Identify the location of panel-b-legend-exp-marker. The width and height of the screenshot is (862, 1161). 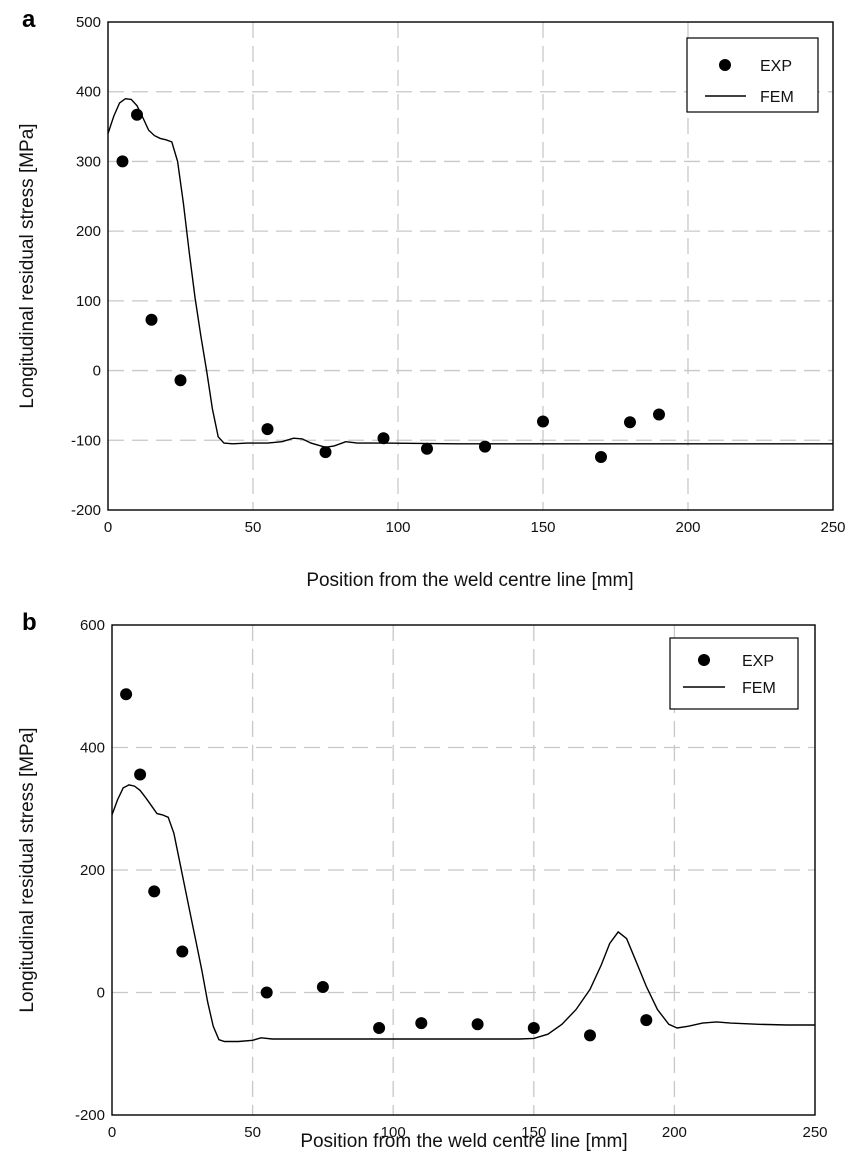
(704, 660).